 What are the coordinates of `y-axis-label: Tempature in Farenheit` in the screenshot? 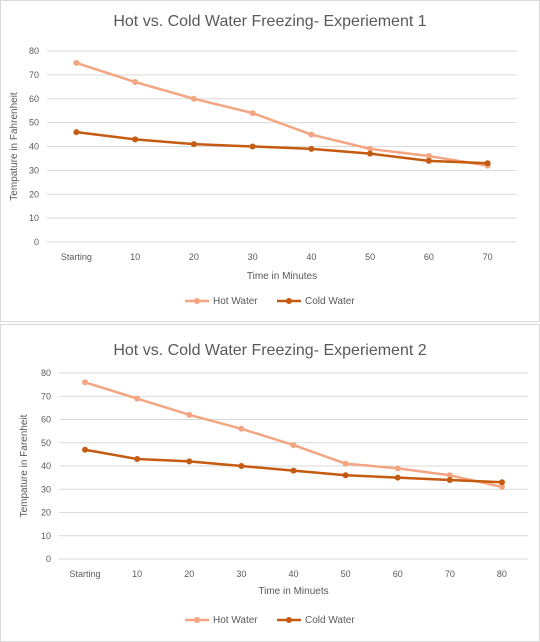 It's located at (24, 465).